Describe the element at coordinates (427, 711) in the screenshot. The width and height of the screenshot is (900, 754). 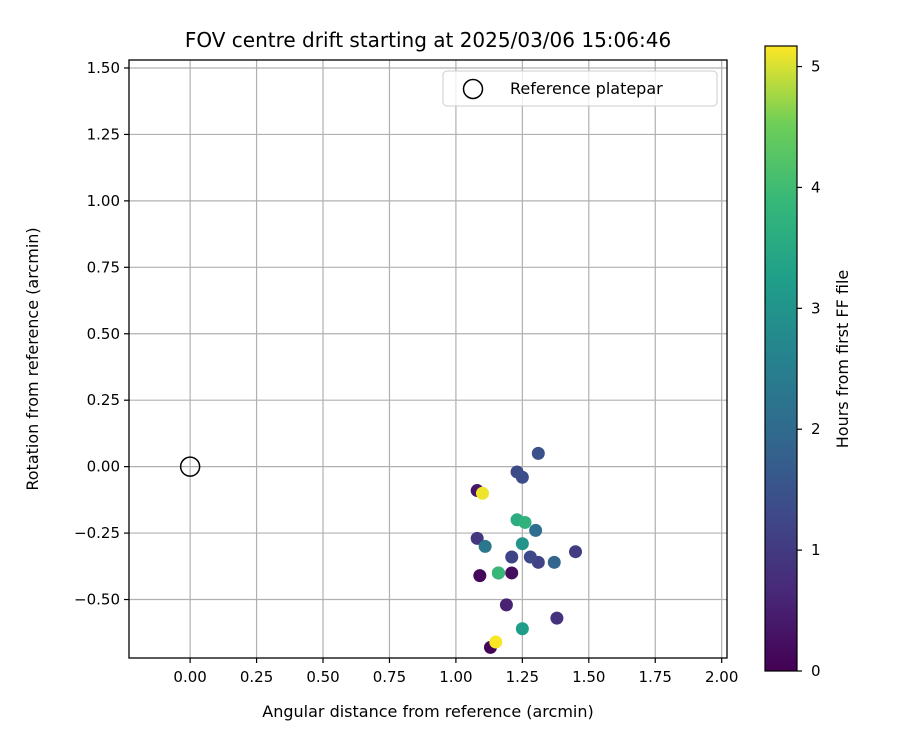
I see `x-axis-label: Angular distance from reference (arcmin)` at that location.